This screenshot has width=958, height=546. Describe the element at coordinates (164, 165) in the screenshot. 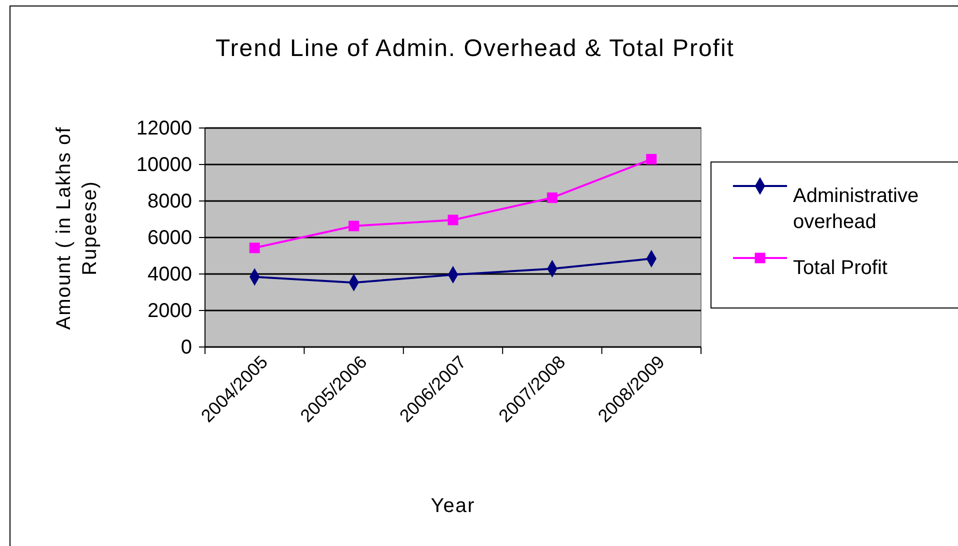

I see `y-tick-label: 10000` at that location.